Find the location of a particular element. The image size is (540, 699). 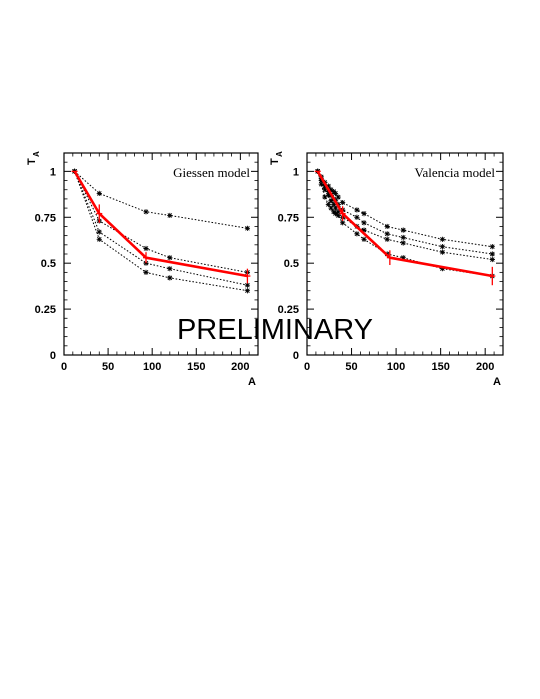

preliminary-watermark: PRELIMINARY is located at coordinates (275, 330).